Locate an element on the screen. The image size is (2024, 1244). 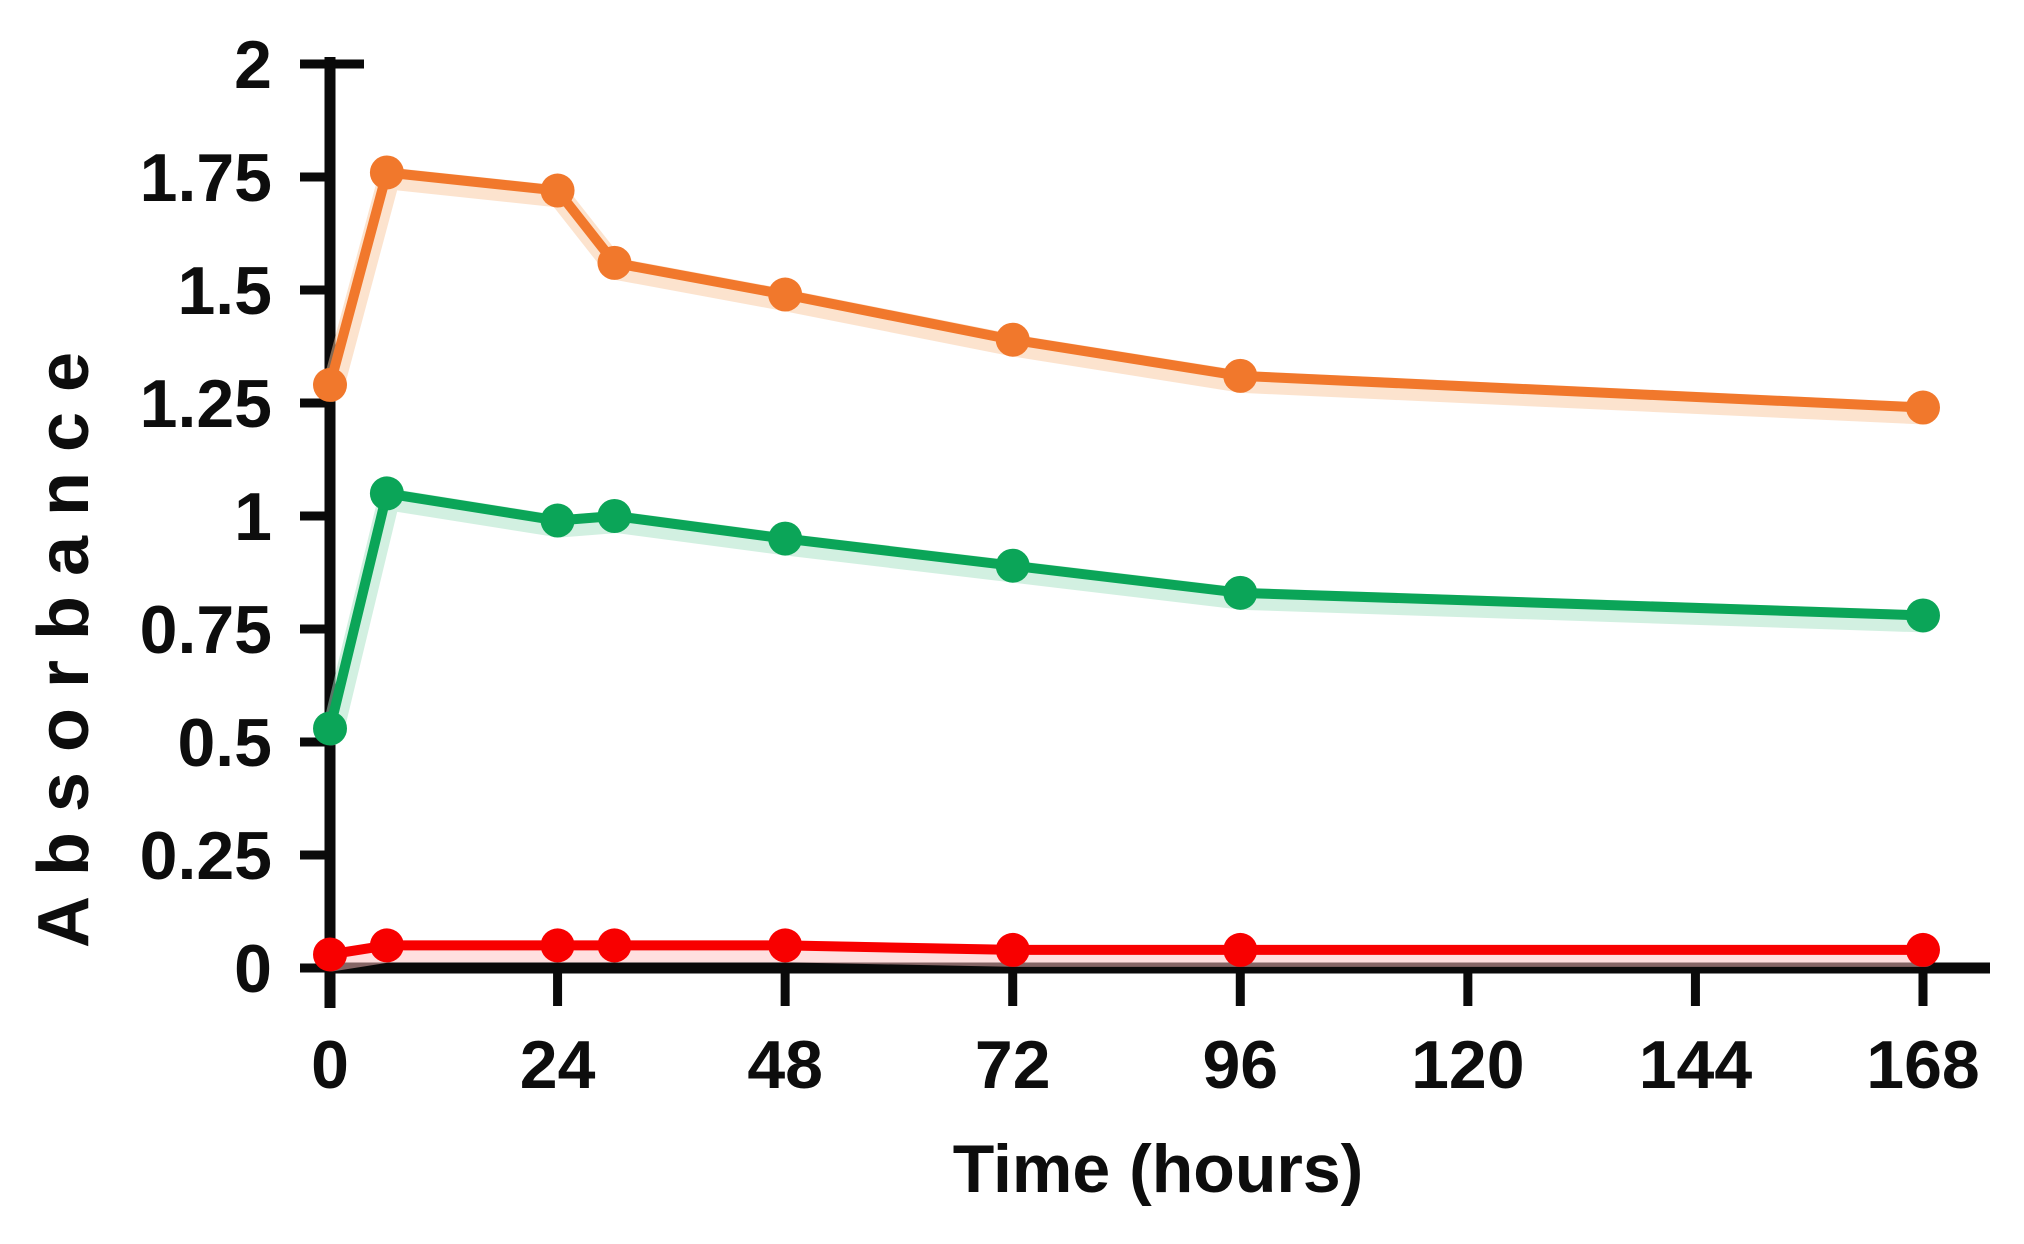
marker-orange-24h is located at coordinates (557, 190).